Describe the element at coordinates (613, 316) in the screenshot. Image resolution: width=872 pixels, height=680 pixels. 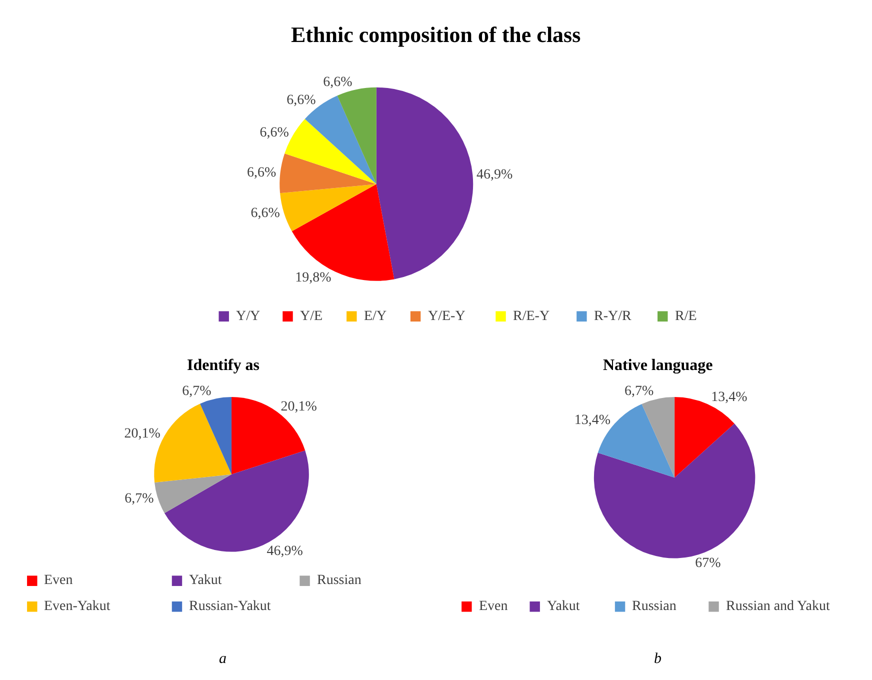
I see `legend-label: R-Y/R` at that location.